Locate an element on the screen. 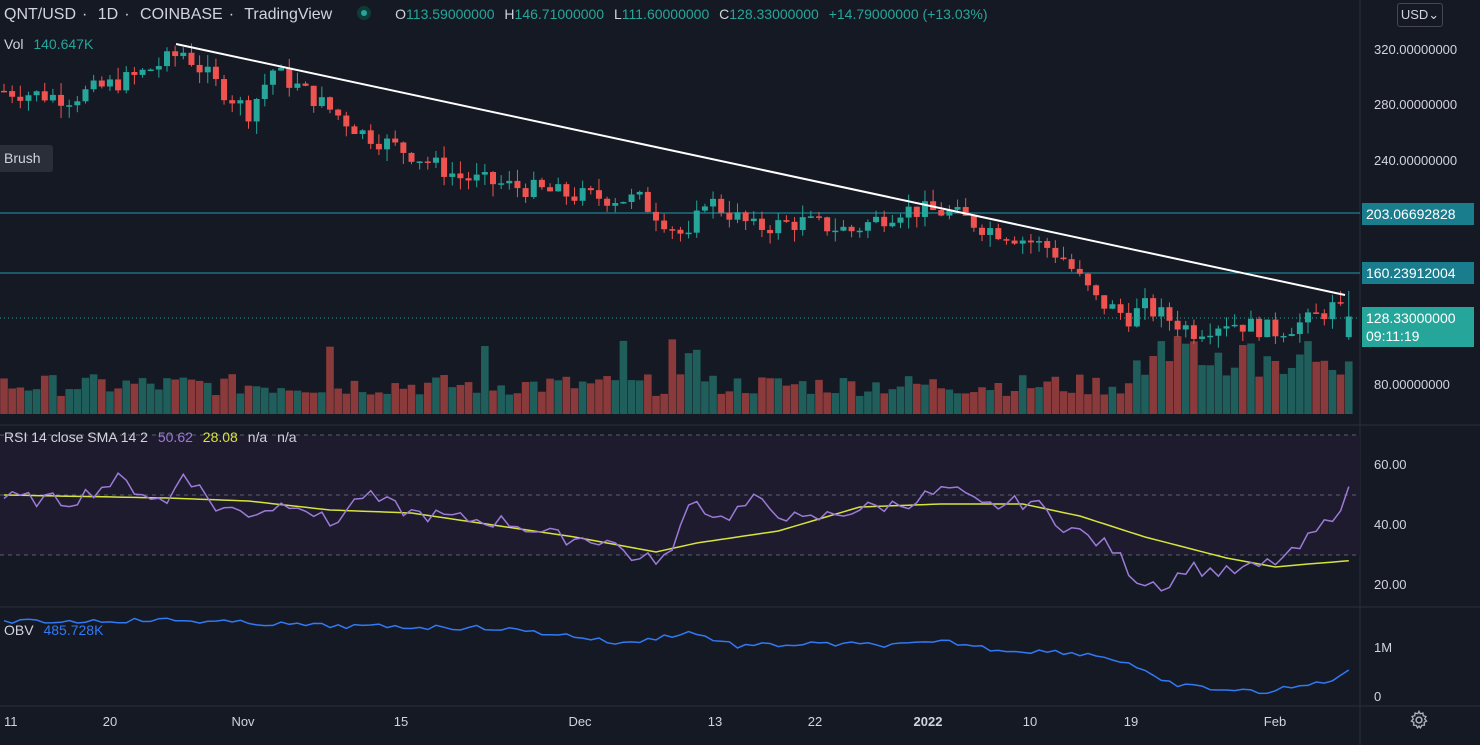  currency-selector: USD⌄ is located at coordinates (1420, 15).